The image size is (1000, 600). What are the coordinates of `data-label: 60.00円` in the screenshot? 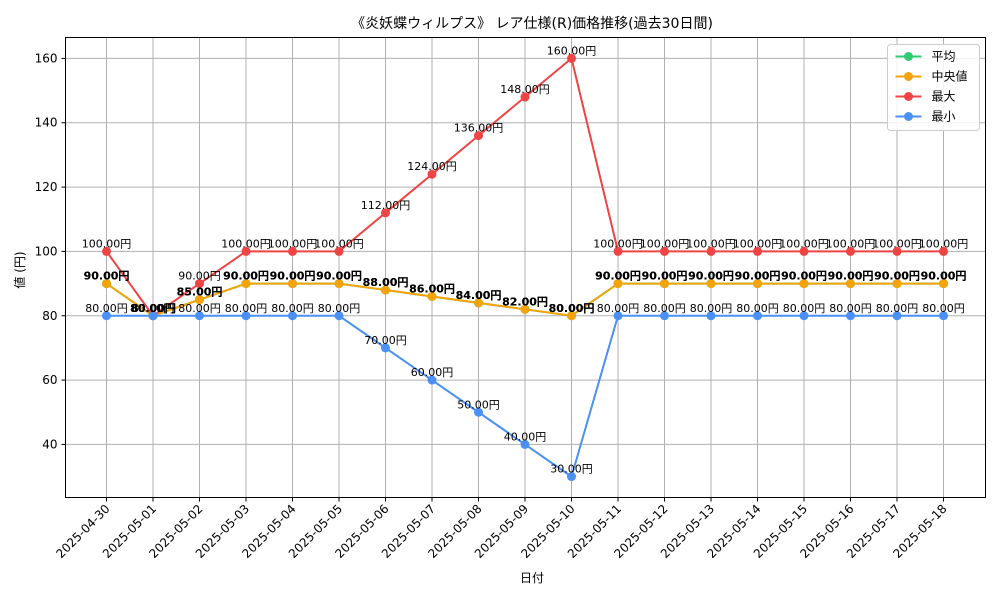 It's located at (432, 372).